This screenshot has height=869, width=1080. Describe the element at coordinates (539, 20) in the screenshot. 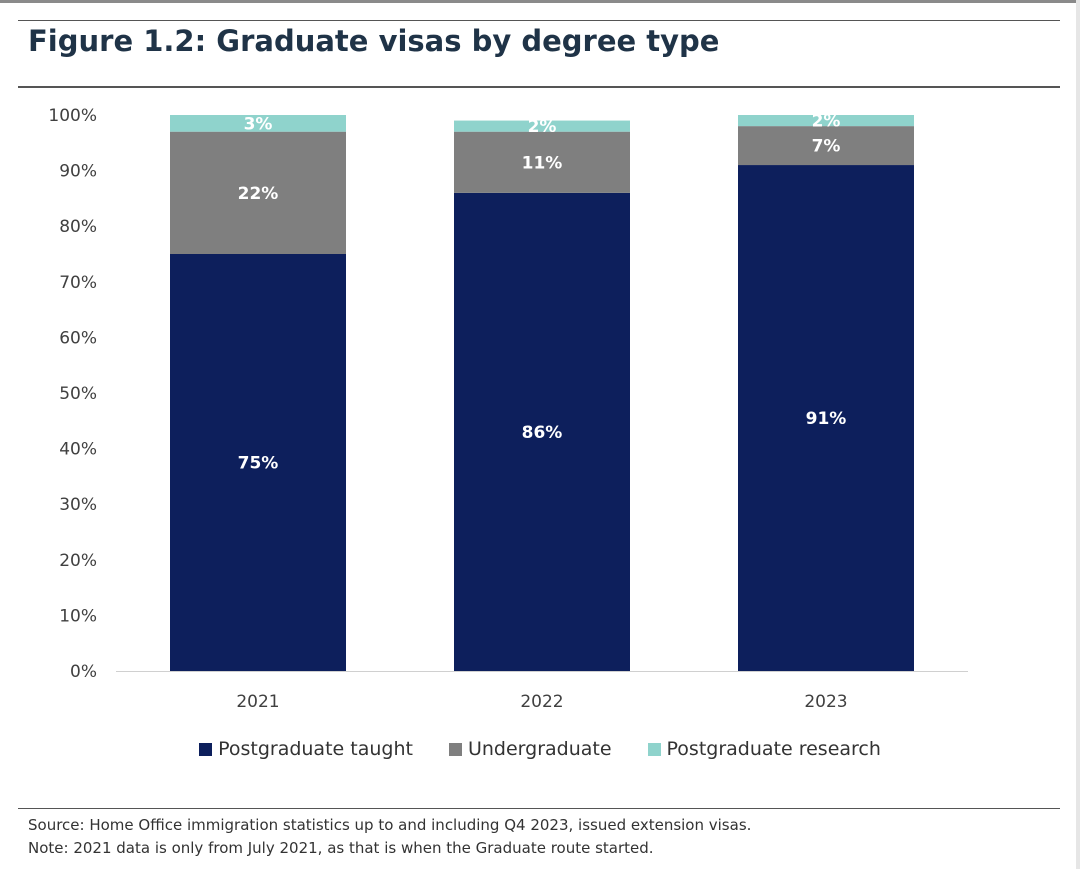

I see `top-rule` at that location.